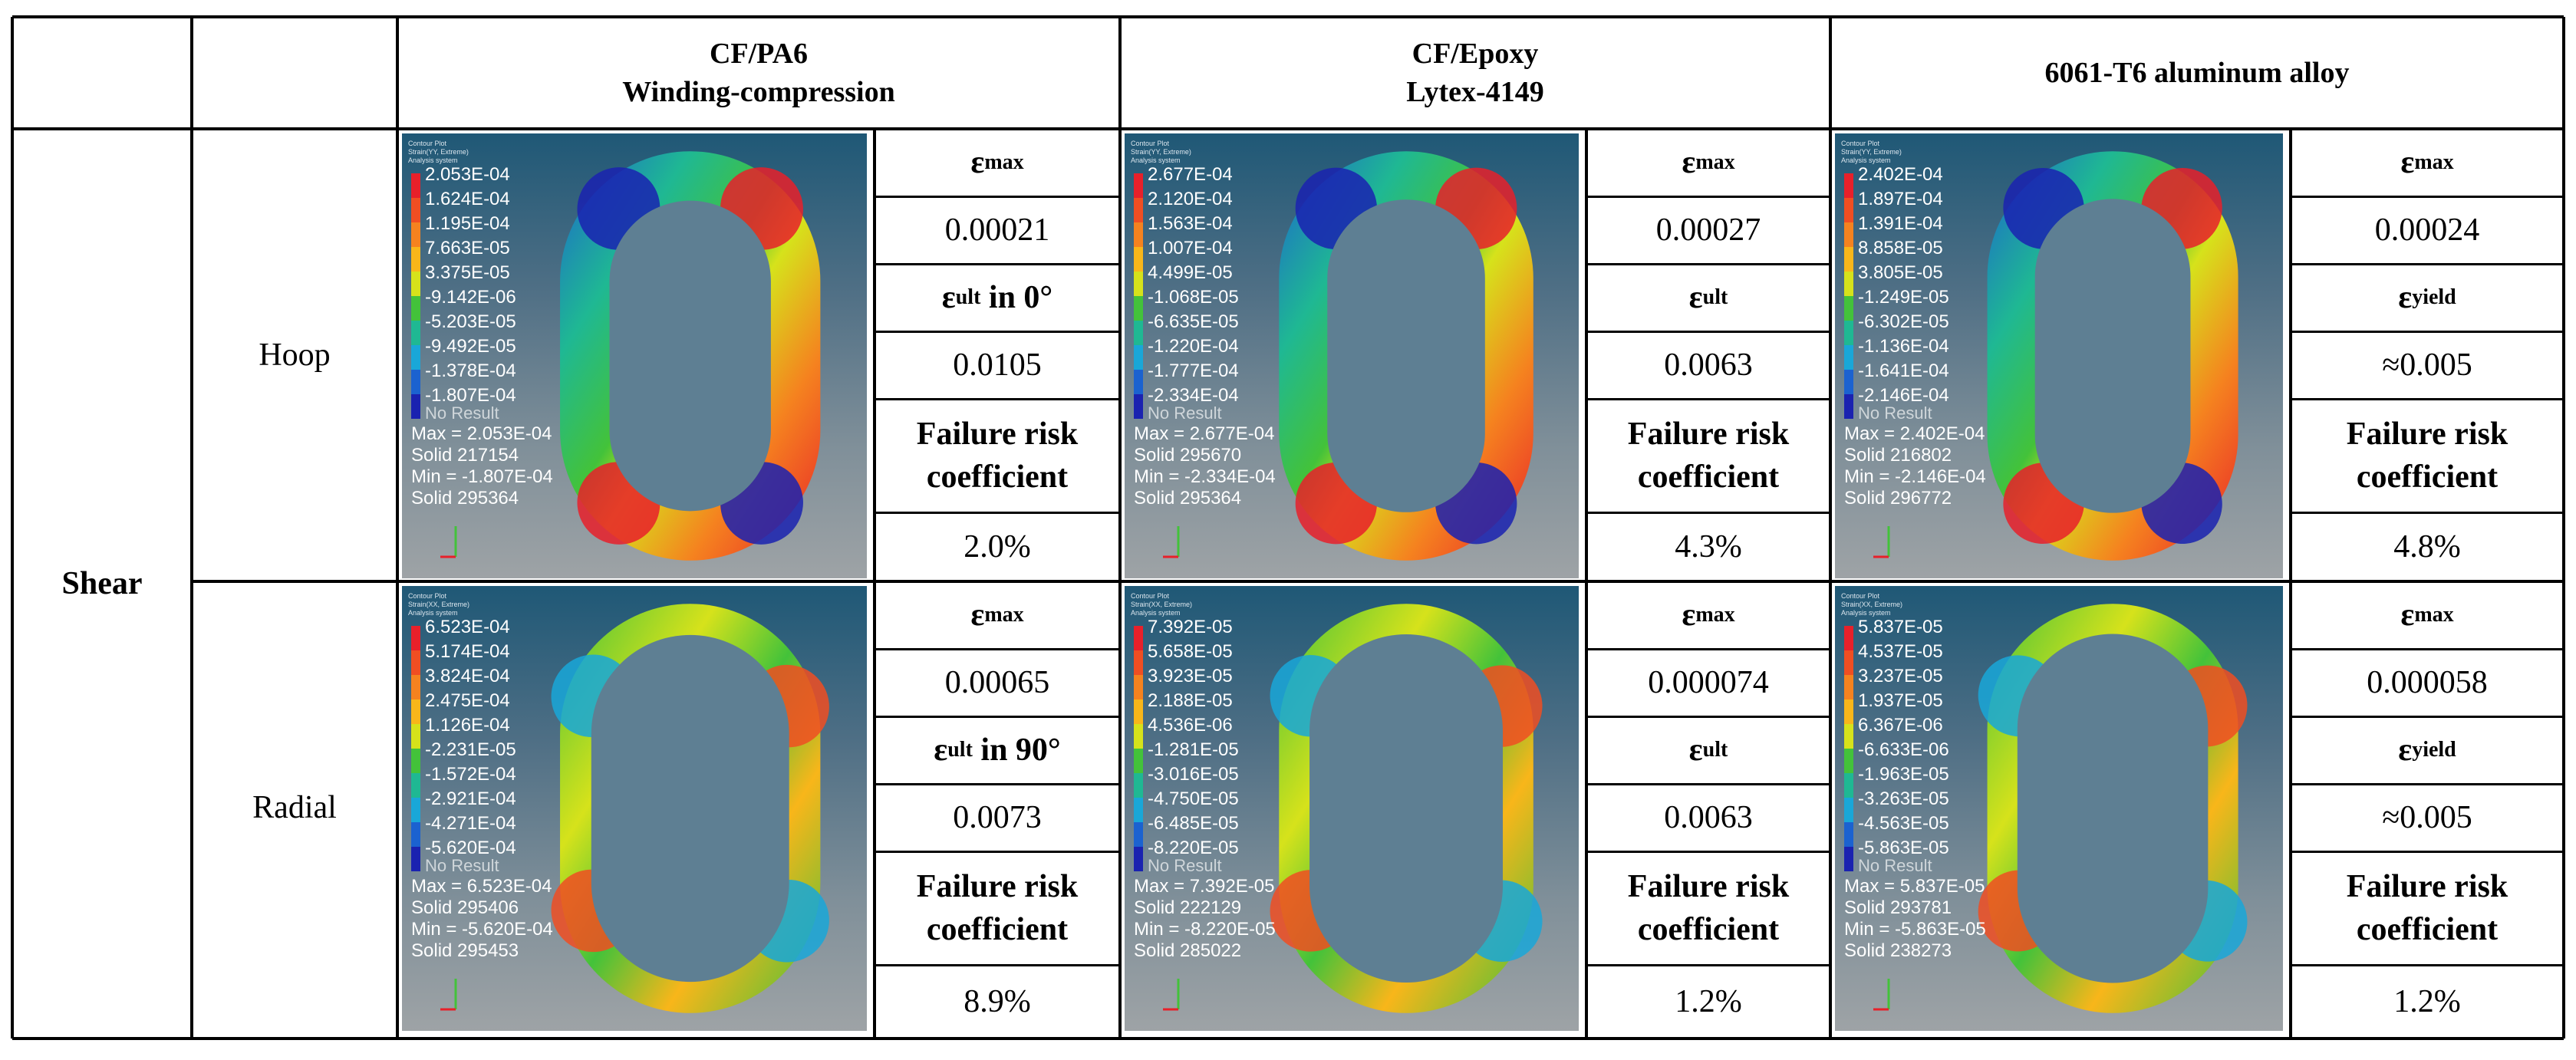  What do you see at coordinates (1162, 604) in the screenshot?
I see `plot-title-line: Strain(XX, Extreme)` at bounding box center [1162, 604].